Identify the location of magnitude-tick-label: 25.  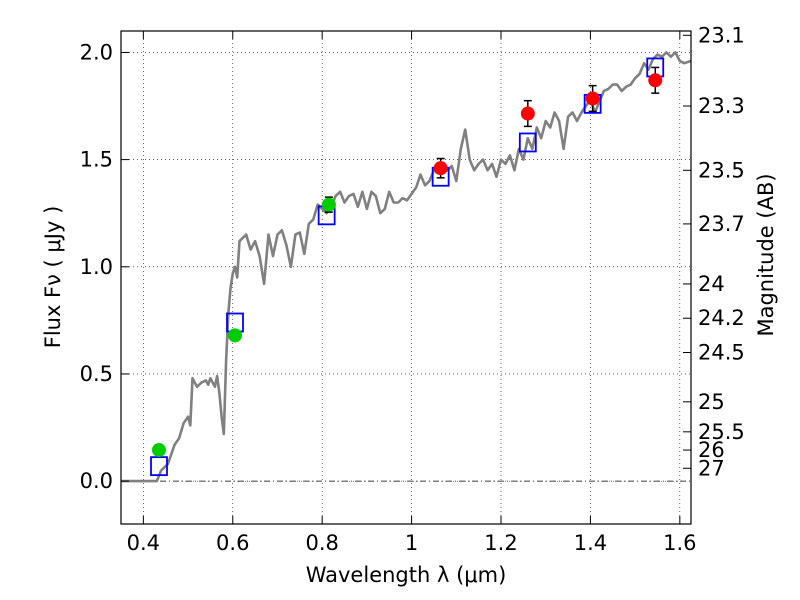
(711, 402).